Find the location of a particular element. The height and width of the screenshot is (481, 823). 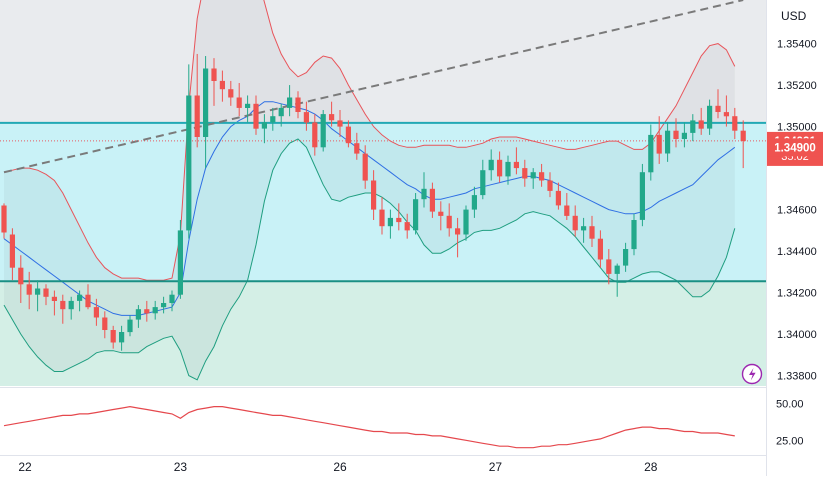

time-tick-label: 22 is located at coordinates (25, 467).